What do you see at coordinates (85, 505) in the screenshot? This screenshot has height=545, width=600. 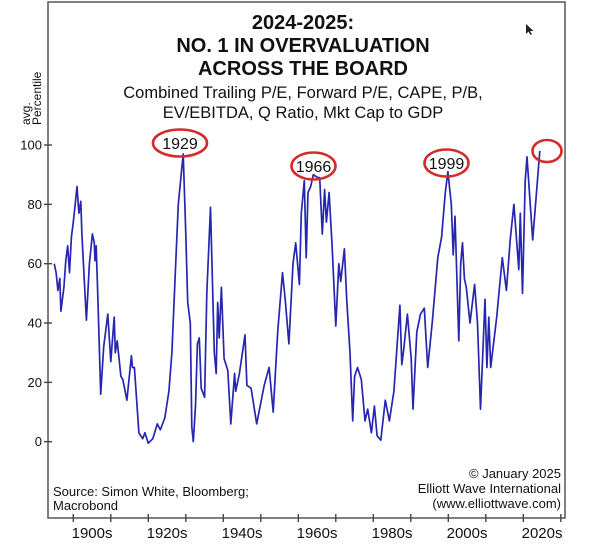 I see `source-note-line-2: Macrobond` at bounding box center [85, 505].